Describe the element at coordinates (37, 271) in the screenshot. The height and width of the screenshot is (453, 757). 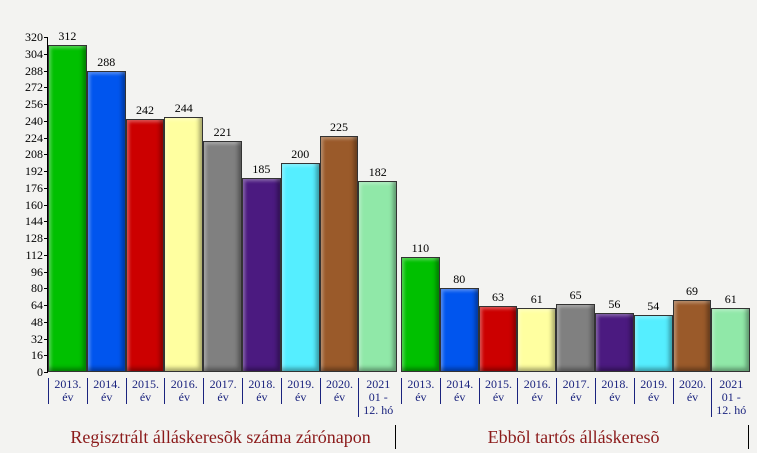
I see `y-tick-label: 96` at that location.